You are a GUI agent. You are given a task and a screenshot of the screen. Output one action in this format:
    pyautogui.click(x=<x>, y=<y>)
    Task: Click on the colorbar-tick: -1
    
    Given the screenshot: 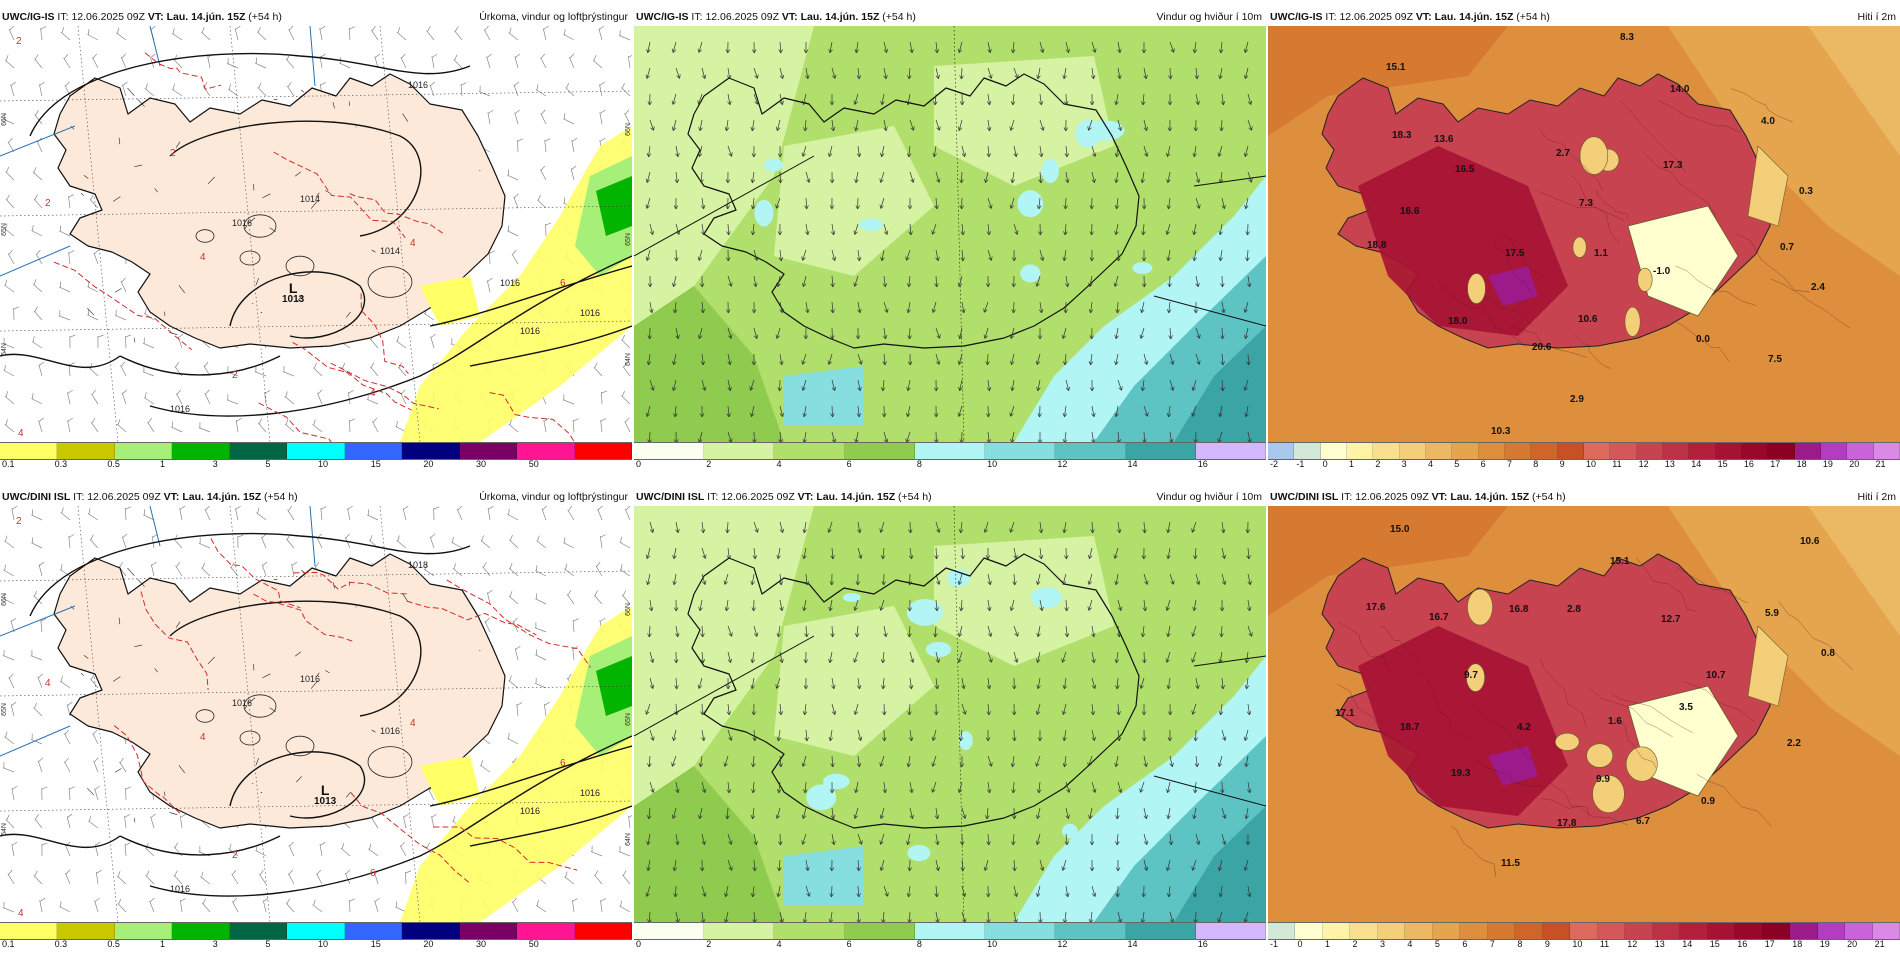 What is the action you would take?
    pyautogui.click(x=1307, y=465)
    